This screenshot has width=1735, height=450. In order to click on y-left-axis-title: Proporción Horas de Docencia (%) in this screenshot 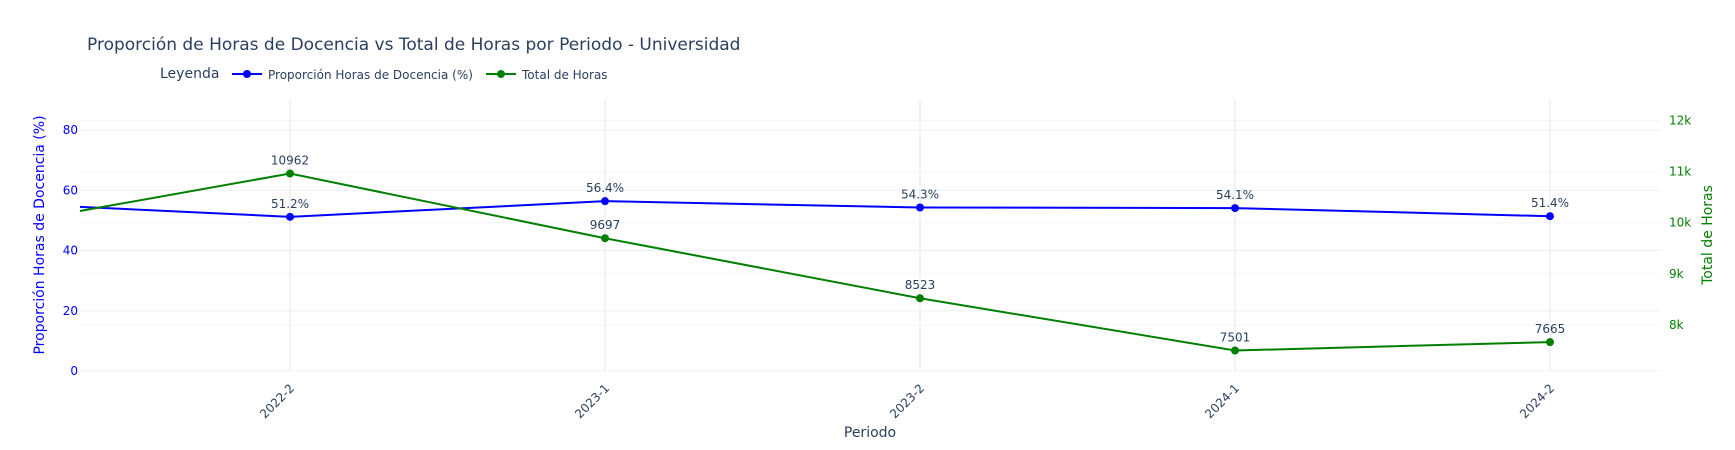, I will do `click(40, 234)`.